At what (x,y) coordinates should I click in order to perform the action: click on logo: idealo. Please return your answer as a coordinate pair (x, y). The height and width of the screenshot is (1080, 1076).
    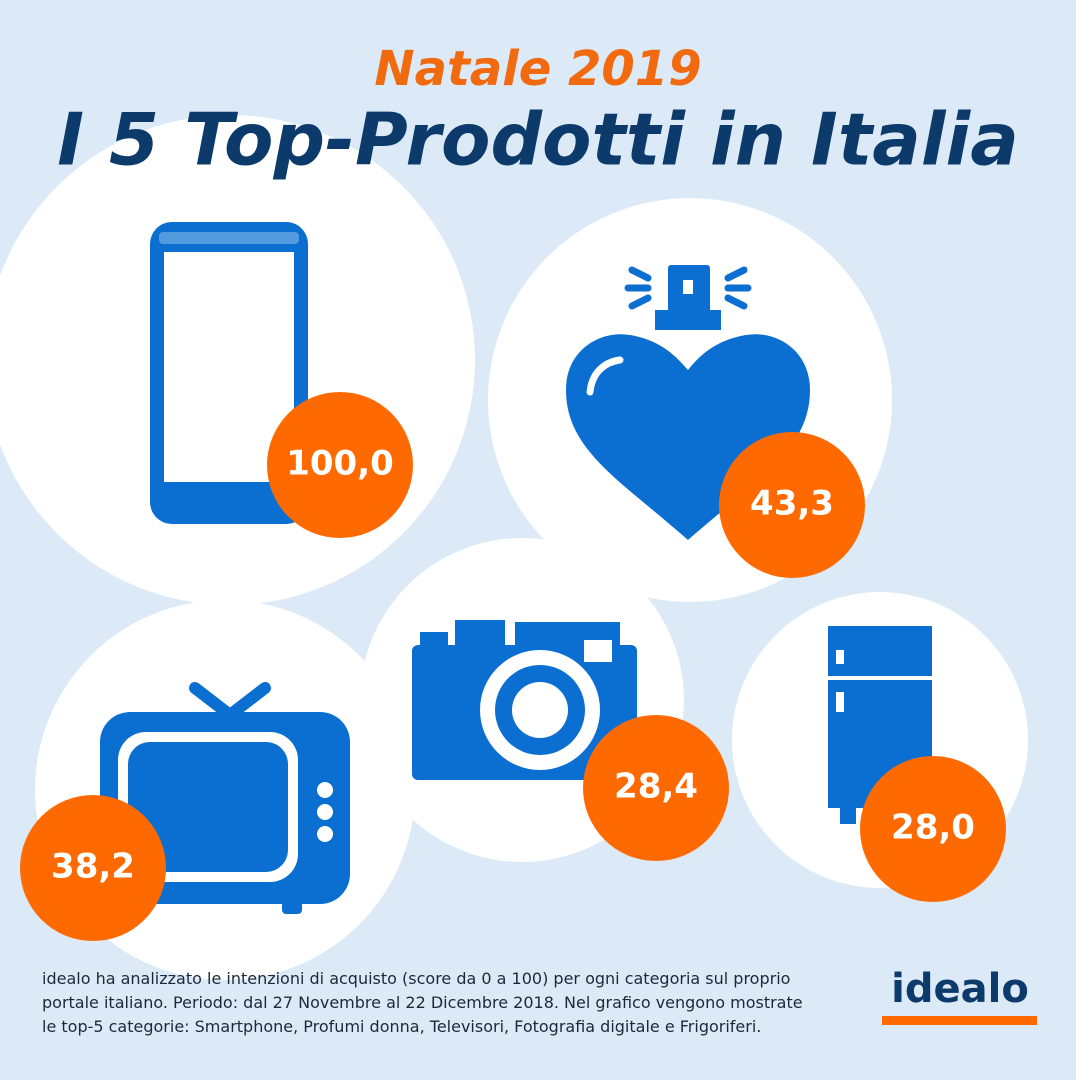
    Looking at the image, I should click on (960, 989).